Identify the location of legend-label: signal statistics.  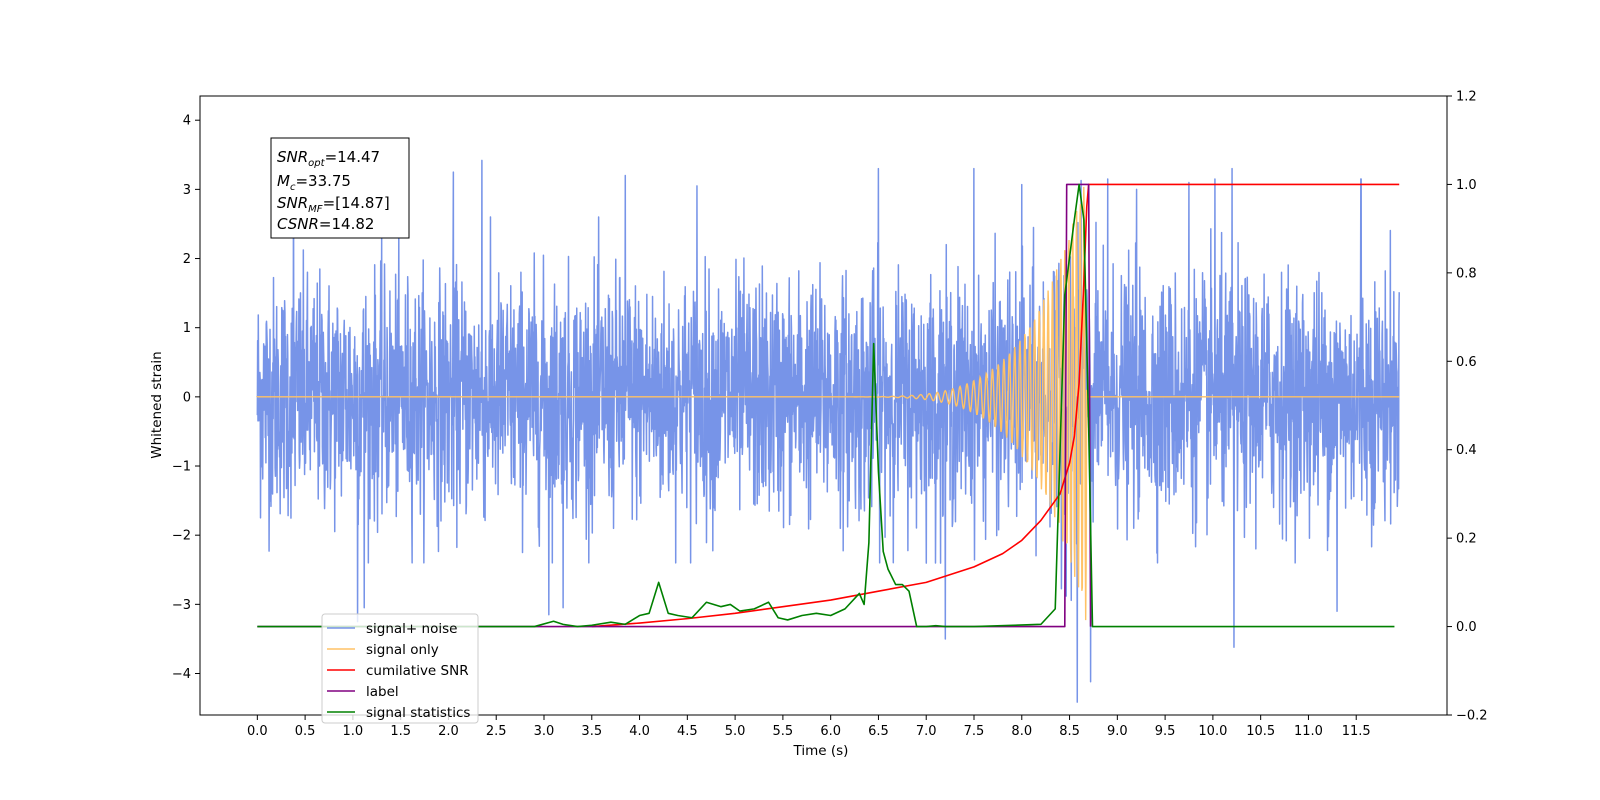
(418, 713).